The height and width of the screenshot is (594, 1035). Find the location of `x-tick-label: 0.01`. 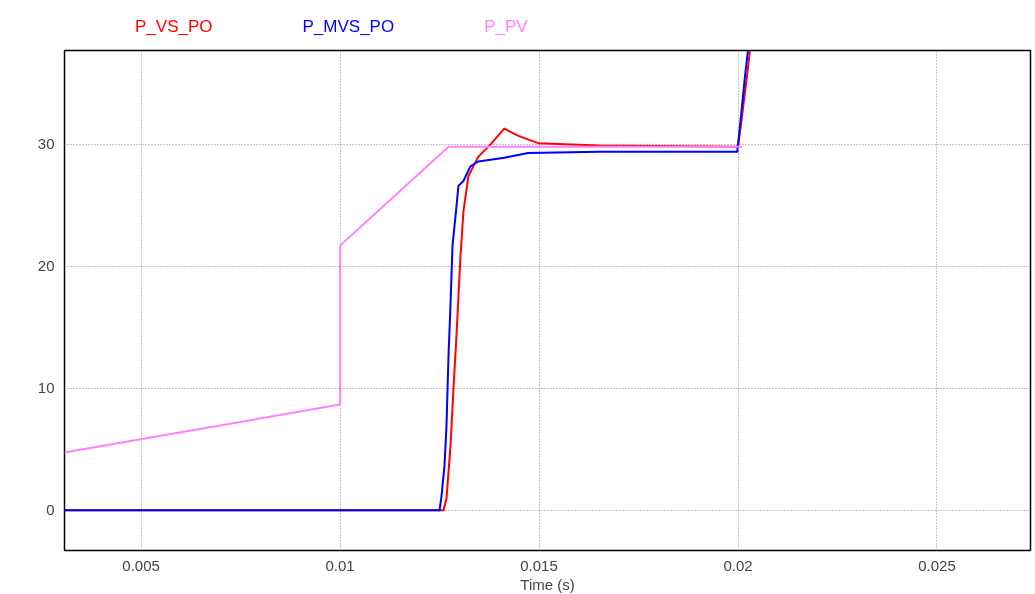

x-tick-label: 0.01 is located at coordinates (340, 565).